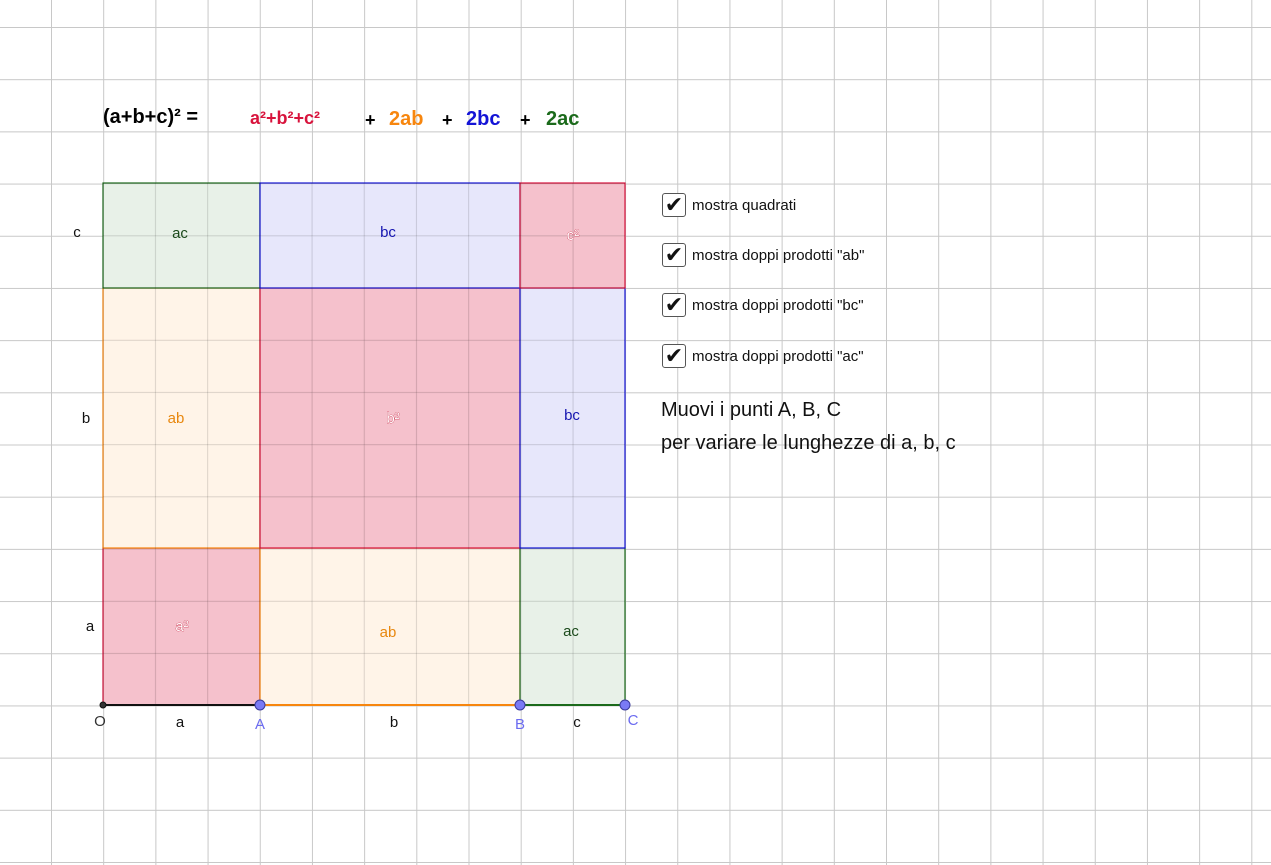 The width and height of the screenshot is (1271, 865). Describe the element at coordinates (808, 443) in the screenshot. I see `instructions-line-2: per variare le lunghezze di a, b, c` at that location.